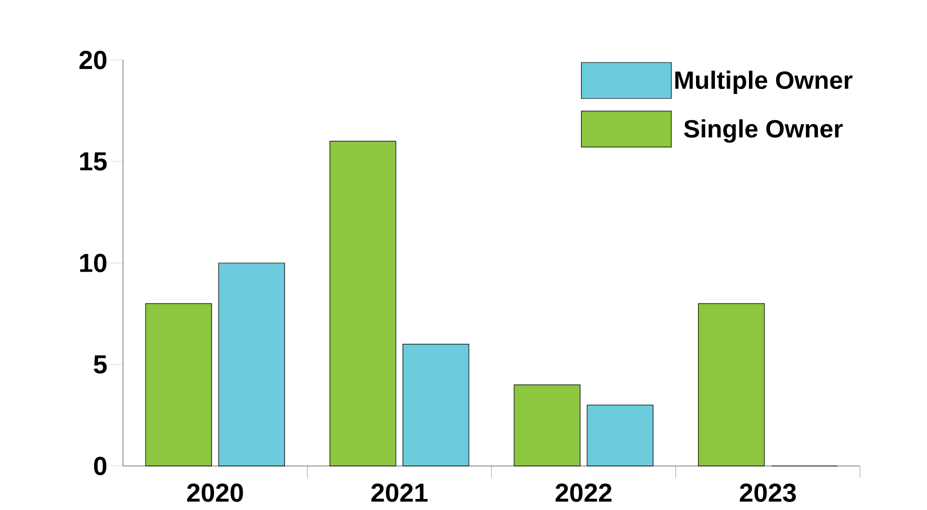 Image resolution: width=927 pixels, height=510 pixels. I want to click on x-tick-label: 2022, so click(584, 493).